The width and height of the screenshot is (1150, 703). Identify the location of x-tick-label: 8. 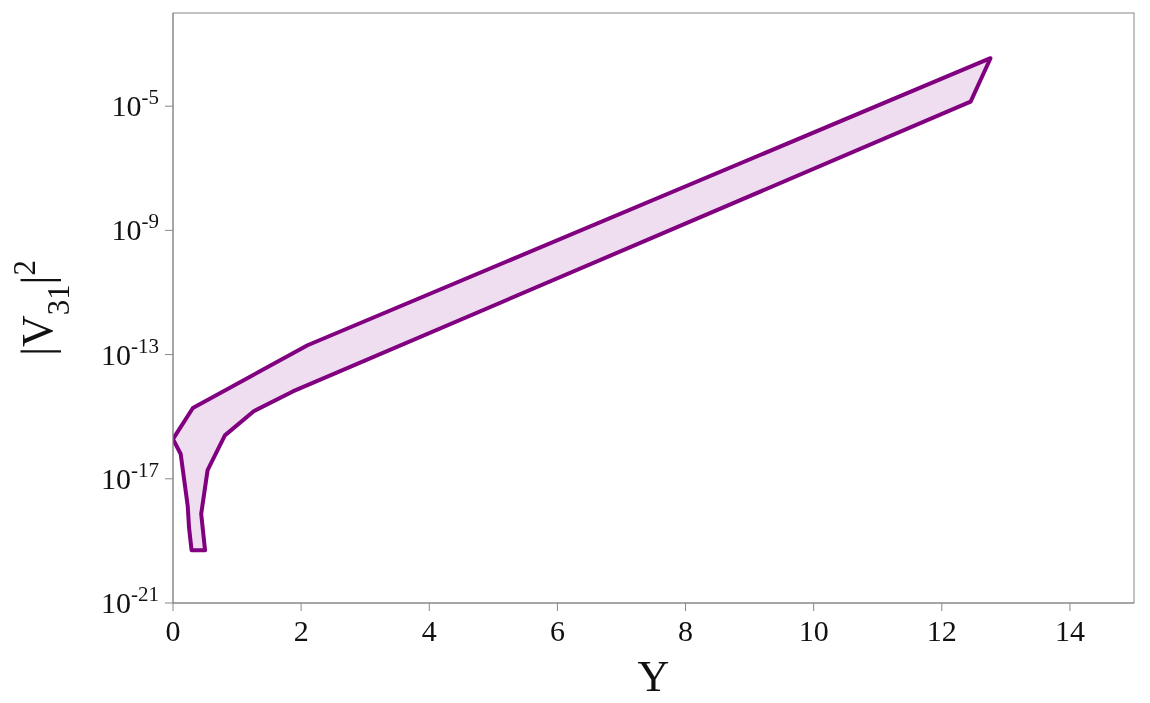
(686, 630).